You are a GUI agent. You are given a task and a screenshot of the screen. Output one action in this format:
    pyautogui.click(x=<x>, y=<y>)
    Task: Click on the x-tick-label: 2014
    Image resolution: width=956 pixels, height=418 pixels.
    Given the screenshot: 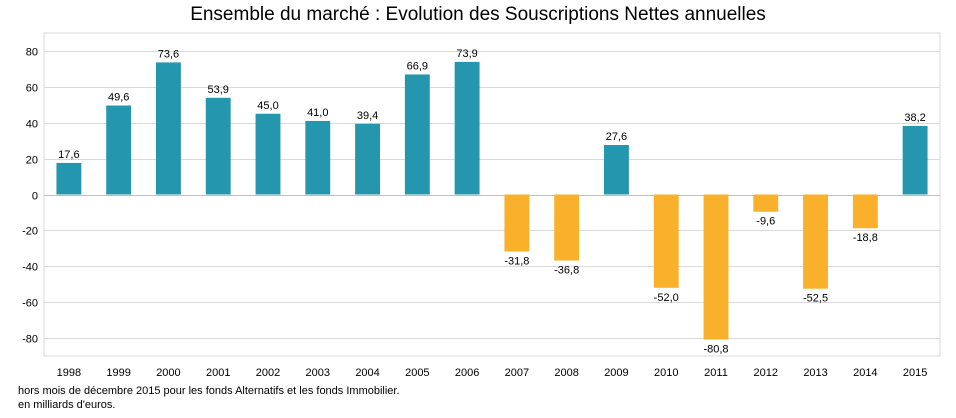 What is the action you would take?
    pyautogui.click(x=865, y=373)
    